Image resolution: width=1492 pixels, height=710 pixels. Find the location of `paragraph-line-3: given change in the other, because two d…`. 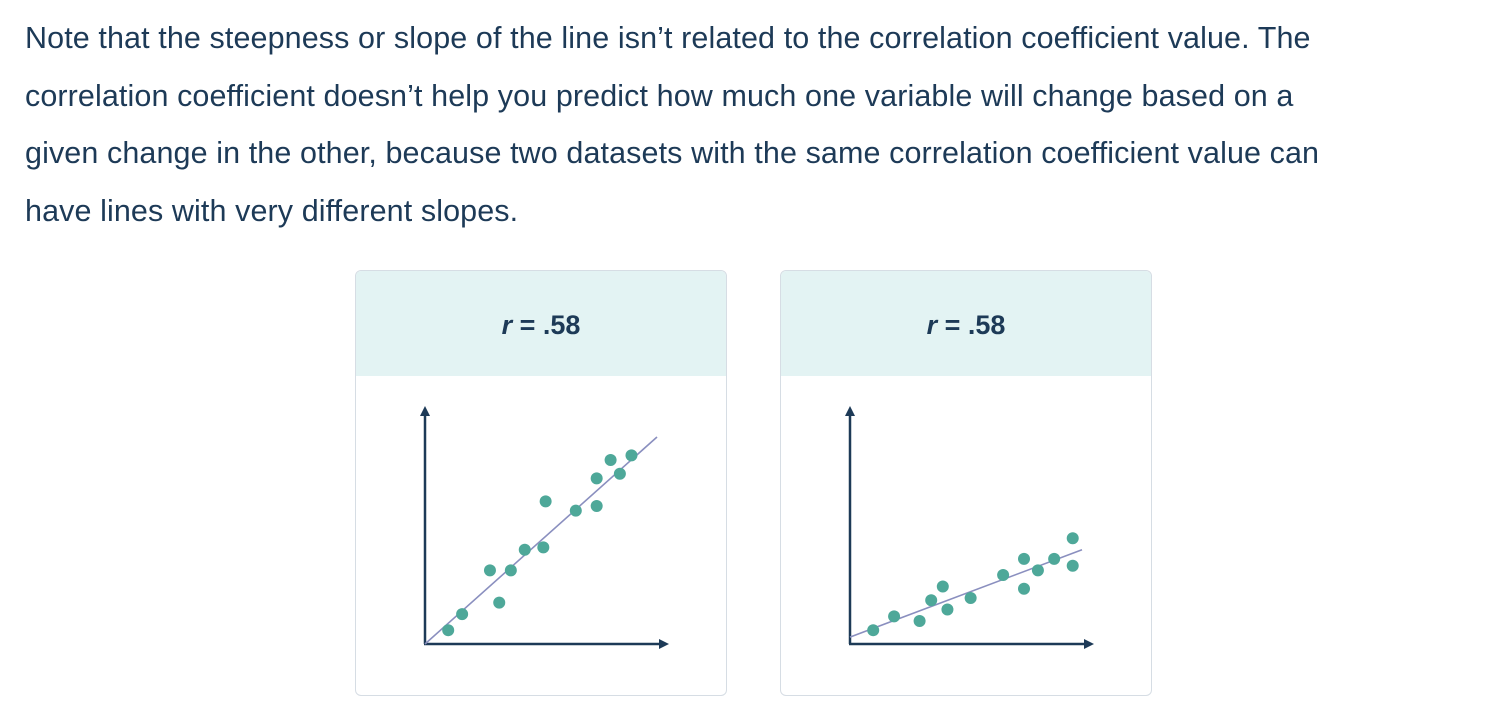

paragraph-line-3: given change in the other, because two d… is located at coordinates (672, 153).